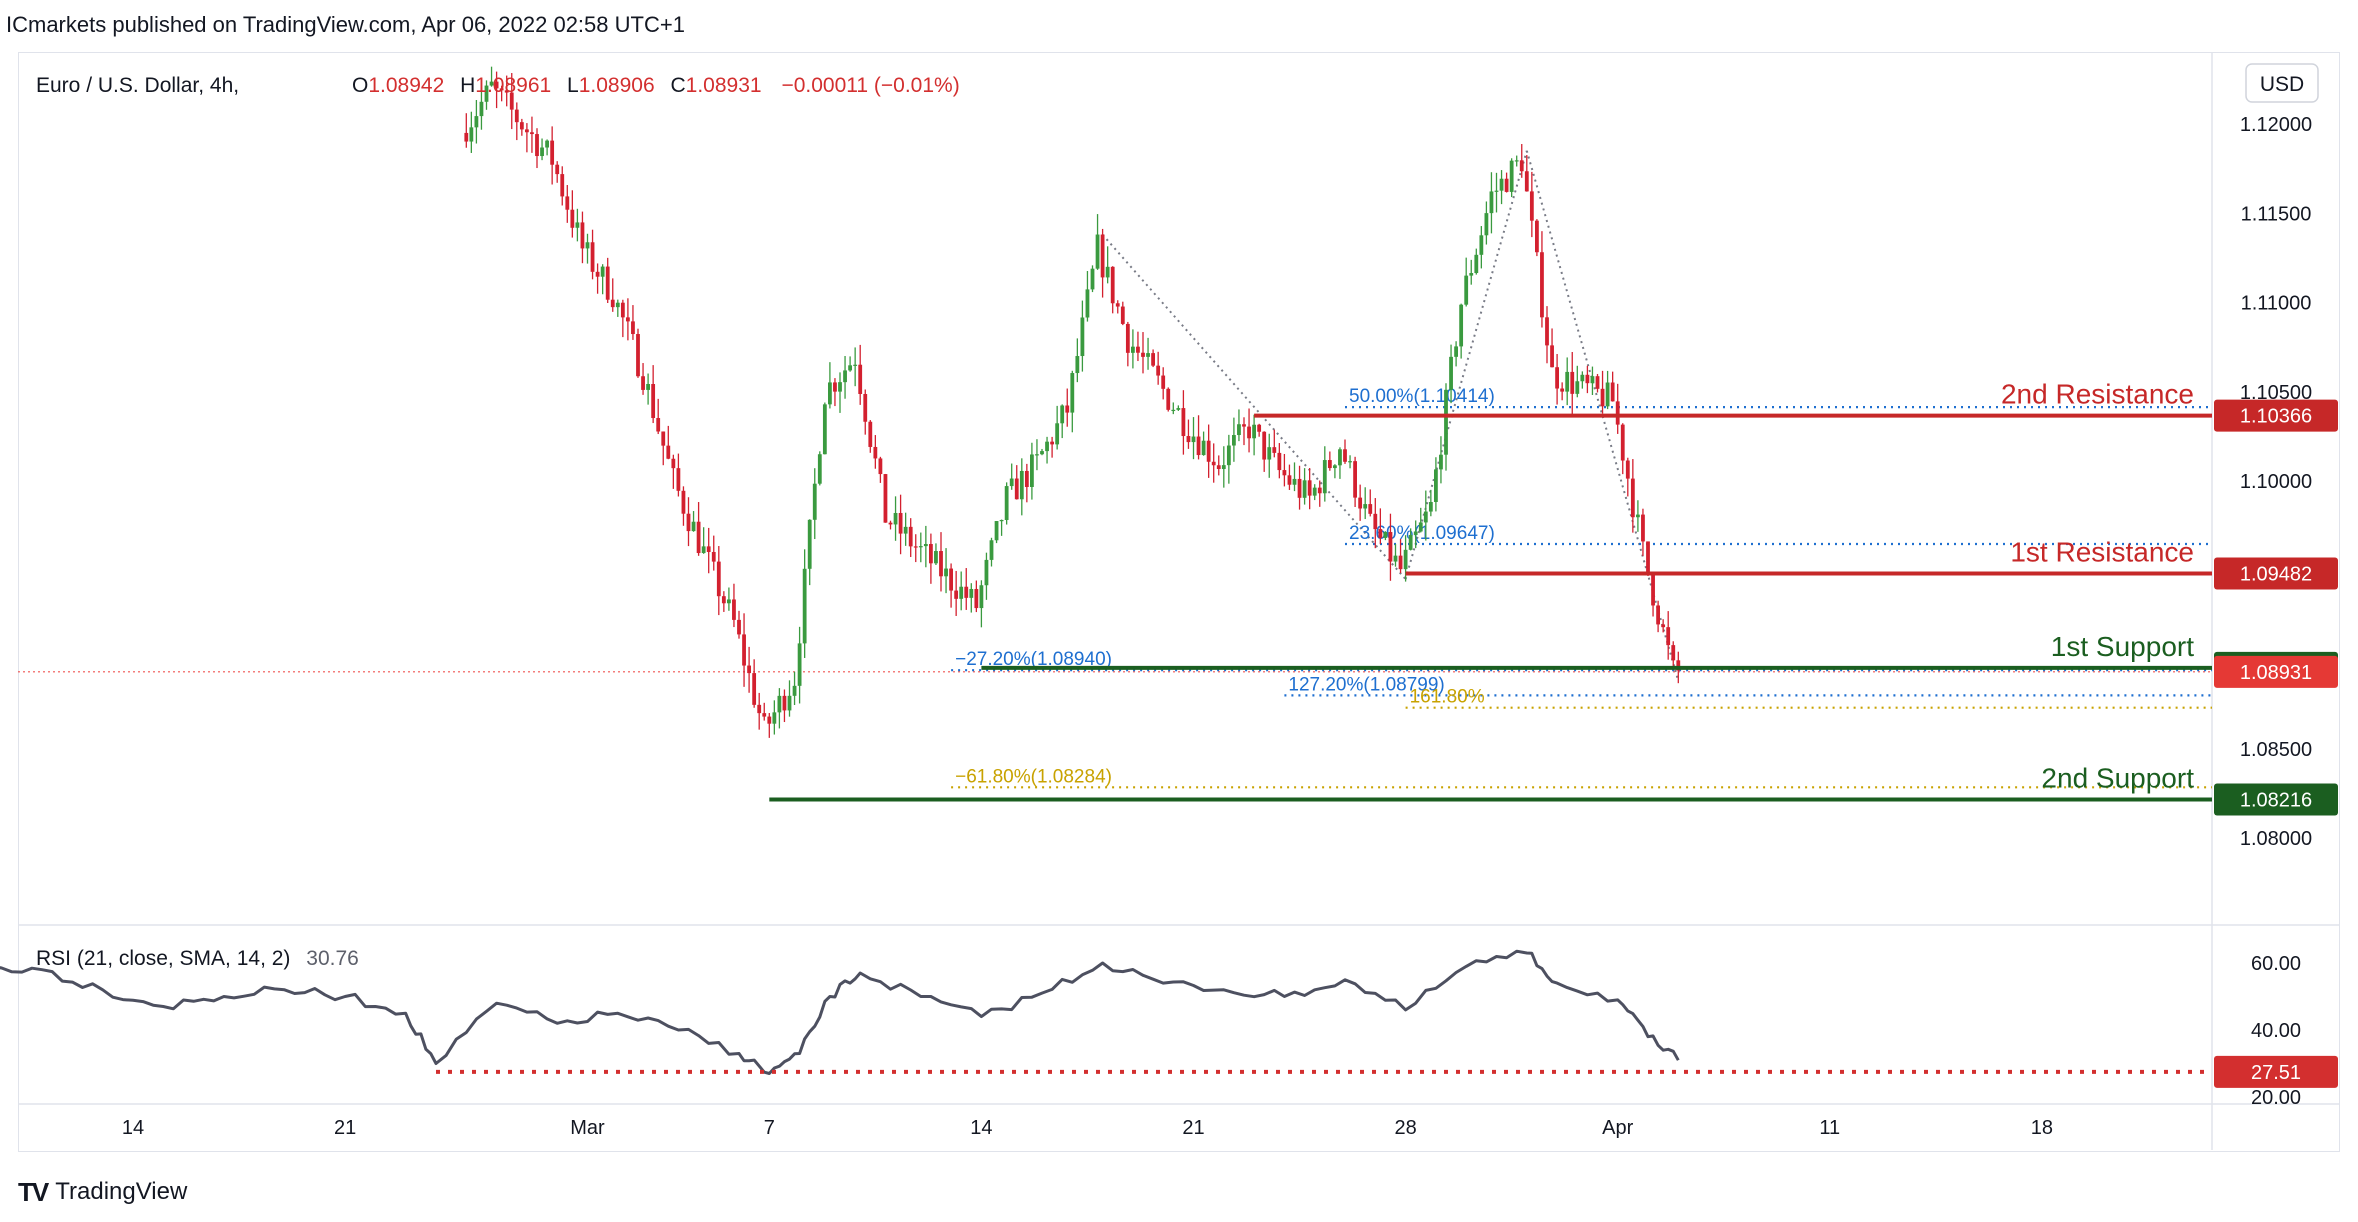 This screenshot has width=2358, height=1222. I want to click on fib-level-label: −61.80%(1.08284), so click(1033, 776).